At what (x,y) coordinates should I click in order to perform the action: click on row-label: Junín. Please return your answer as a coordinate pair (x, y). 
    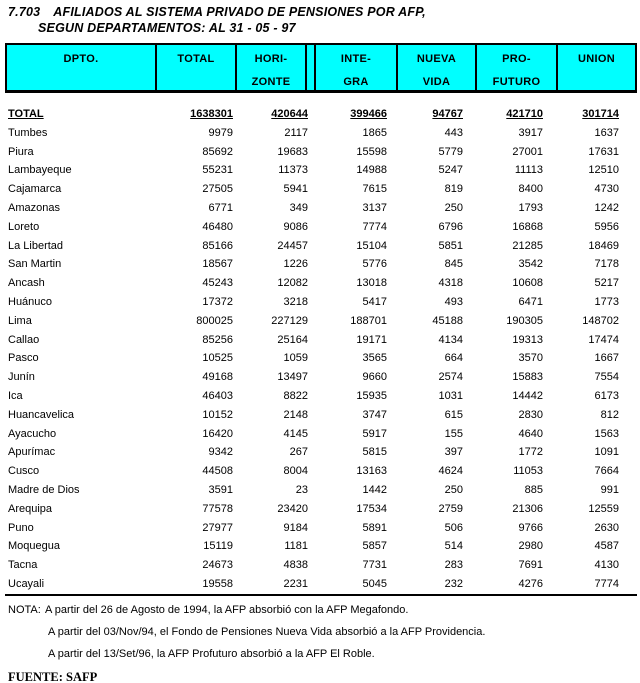
    Looking at the image, I should click on (21, 377).